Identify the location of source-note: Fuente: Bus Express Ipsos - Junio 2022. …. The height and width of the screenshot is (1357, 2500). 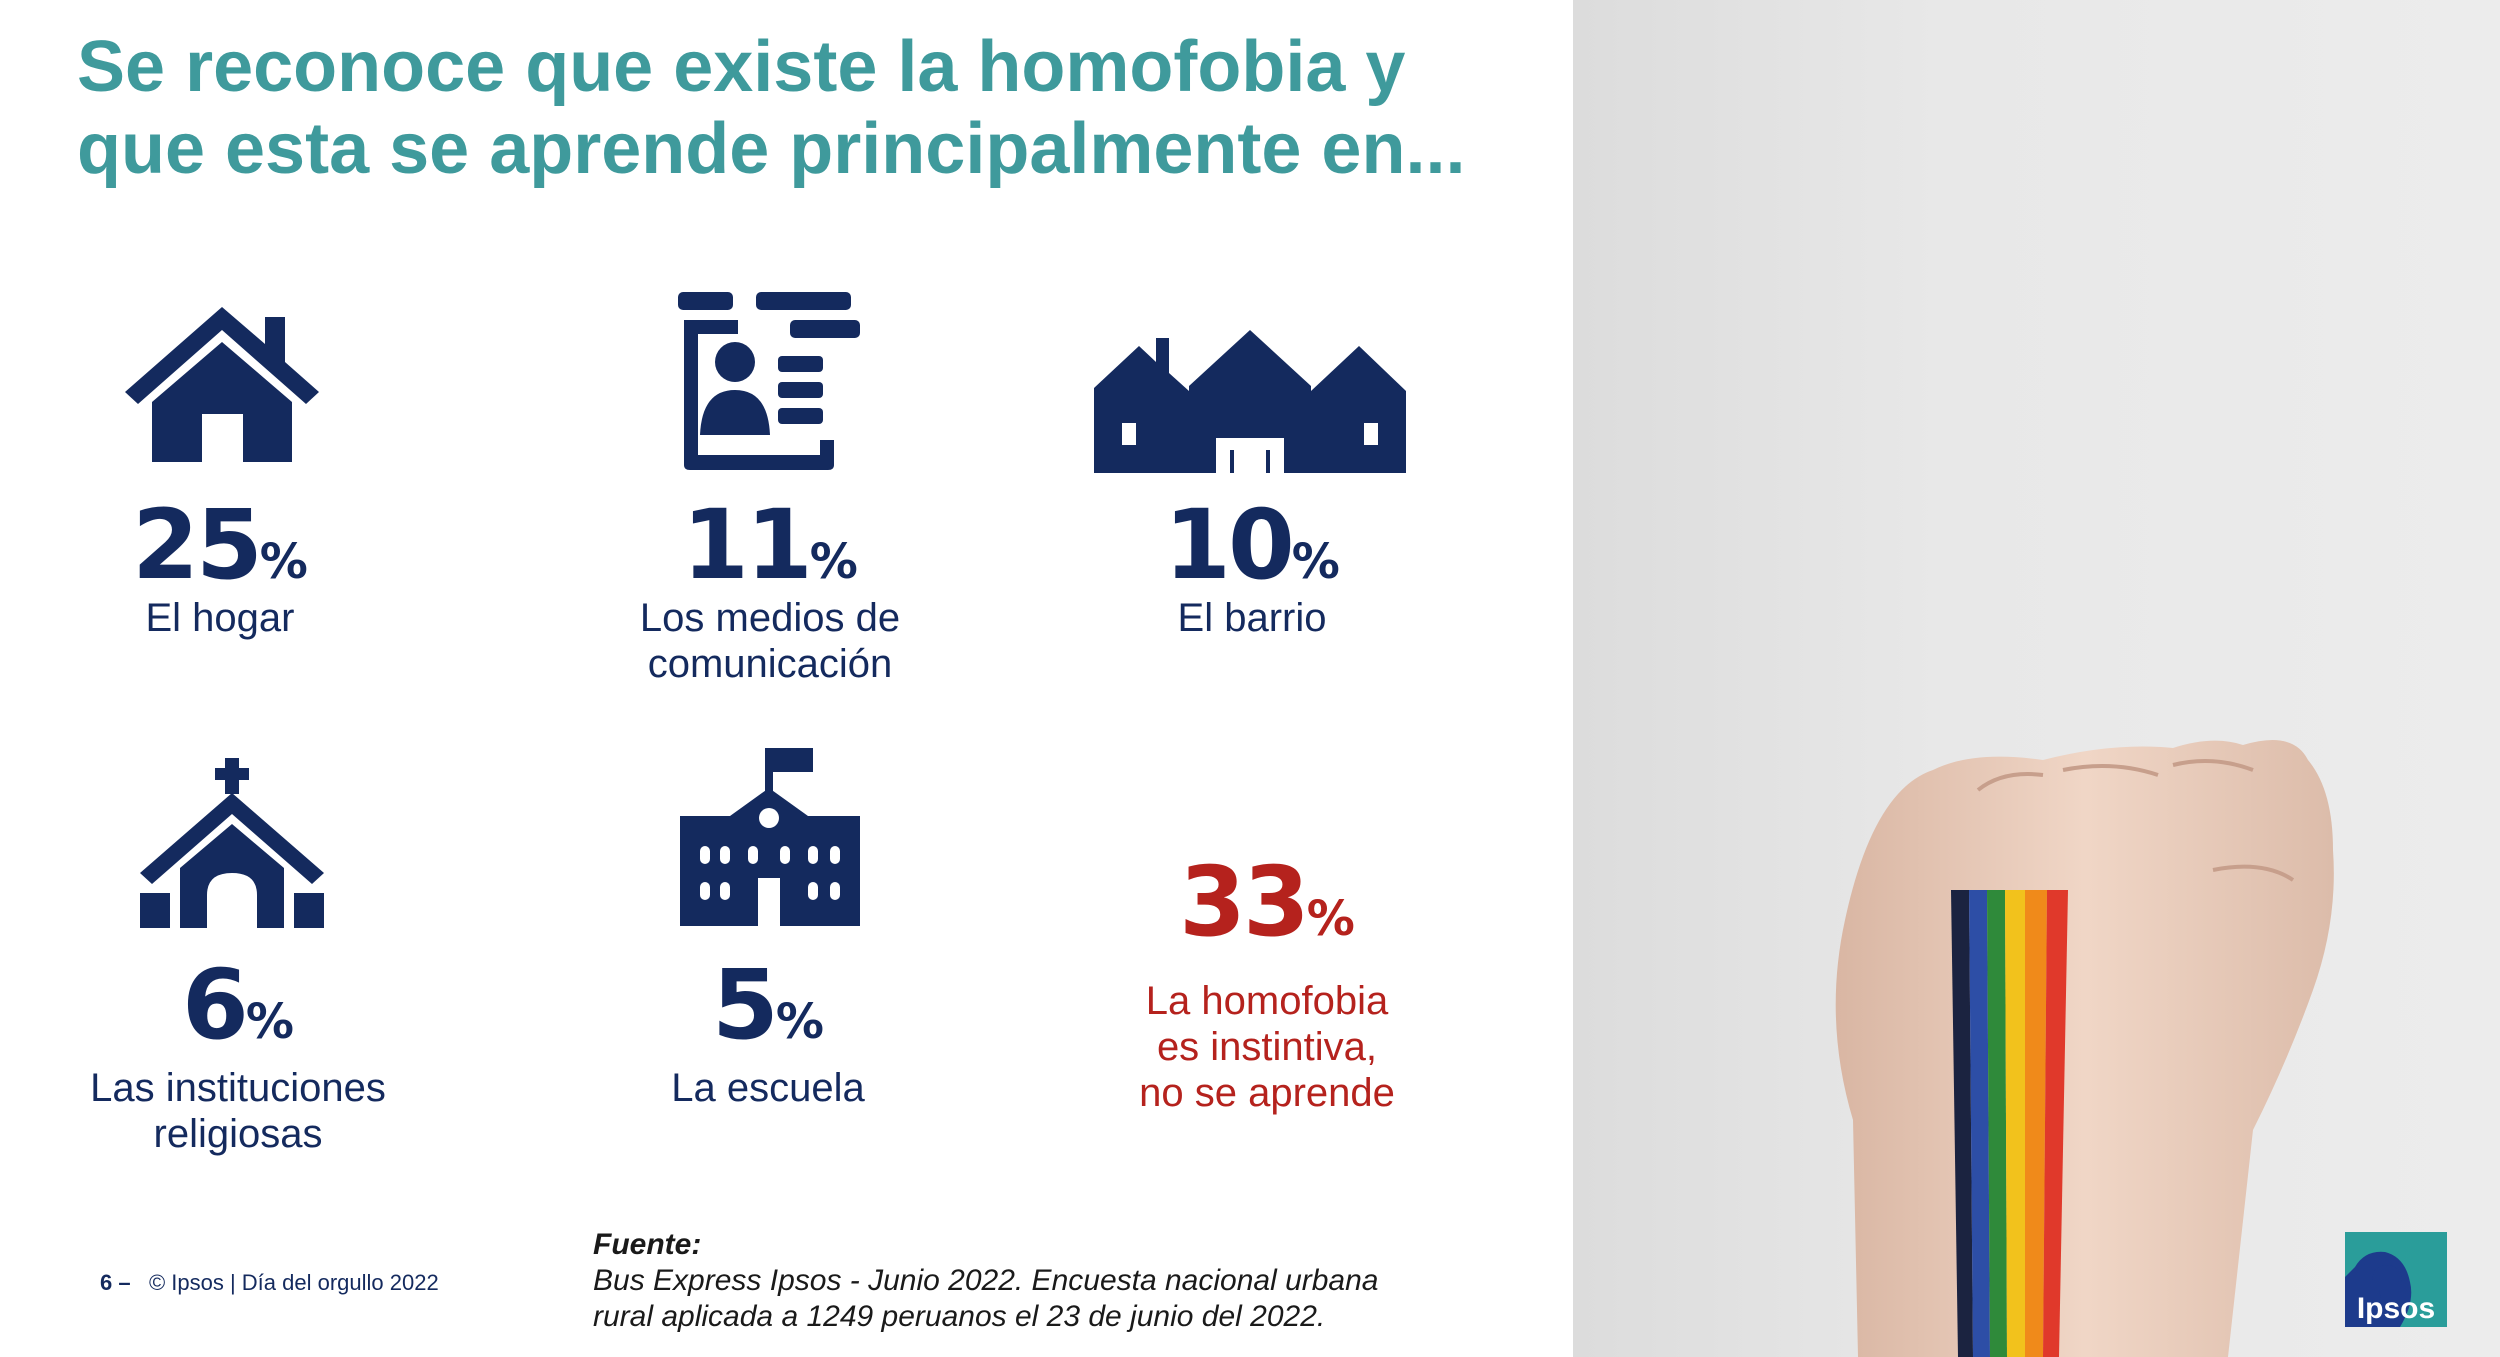
(1043, 1281).